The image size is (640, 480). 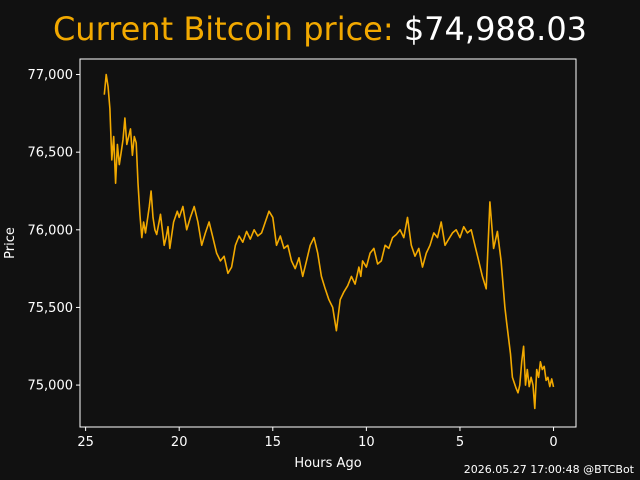 I want to click on x-tick: 15, so click(x=273, y=438).